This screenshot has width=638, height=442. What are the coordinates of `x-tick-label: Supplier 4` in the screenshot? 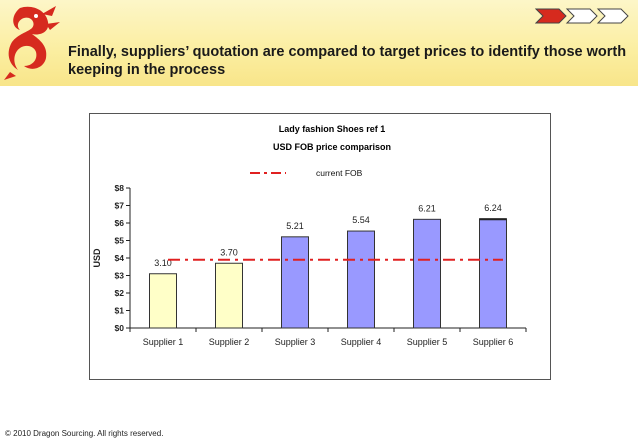 It's located at (361, 342).